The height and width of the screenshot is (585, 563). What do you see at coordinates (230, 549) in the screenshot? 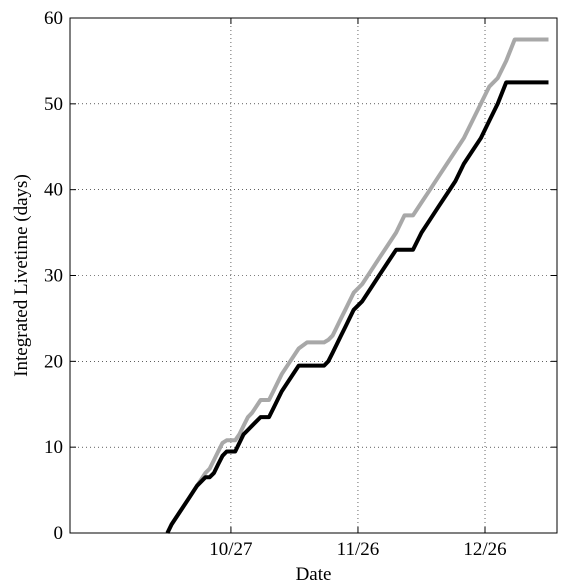
I see `x-tick-label: 10/27` at bounding box center [230, 549].